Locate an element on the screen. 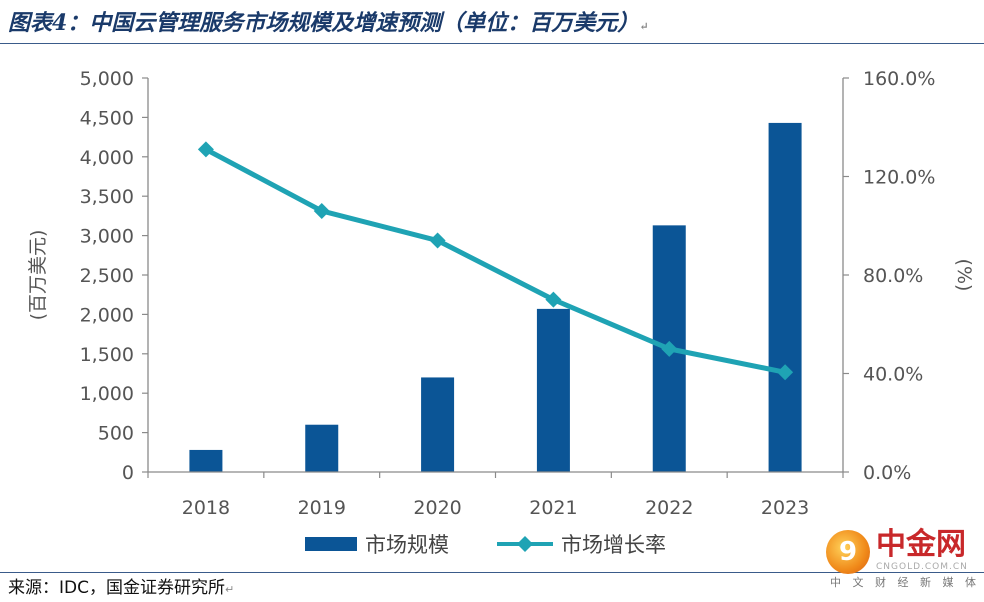 Image resolution: width=984 pixels, height=602 pixels. right-axis-title: (%) is located at coordinates (964, 275).